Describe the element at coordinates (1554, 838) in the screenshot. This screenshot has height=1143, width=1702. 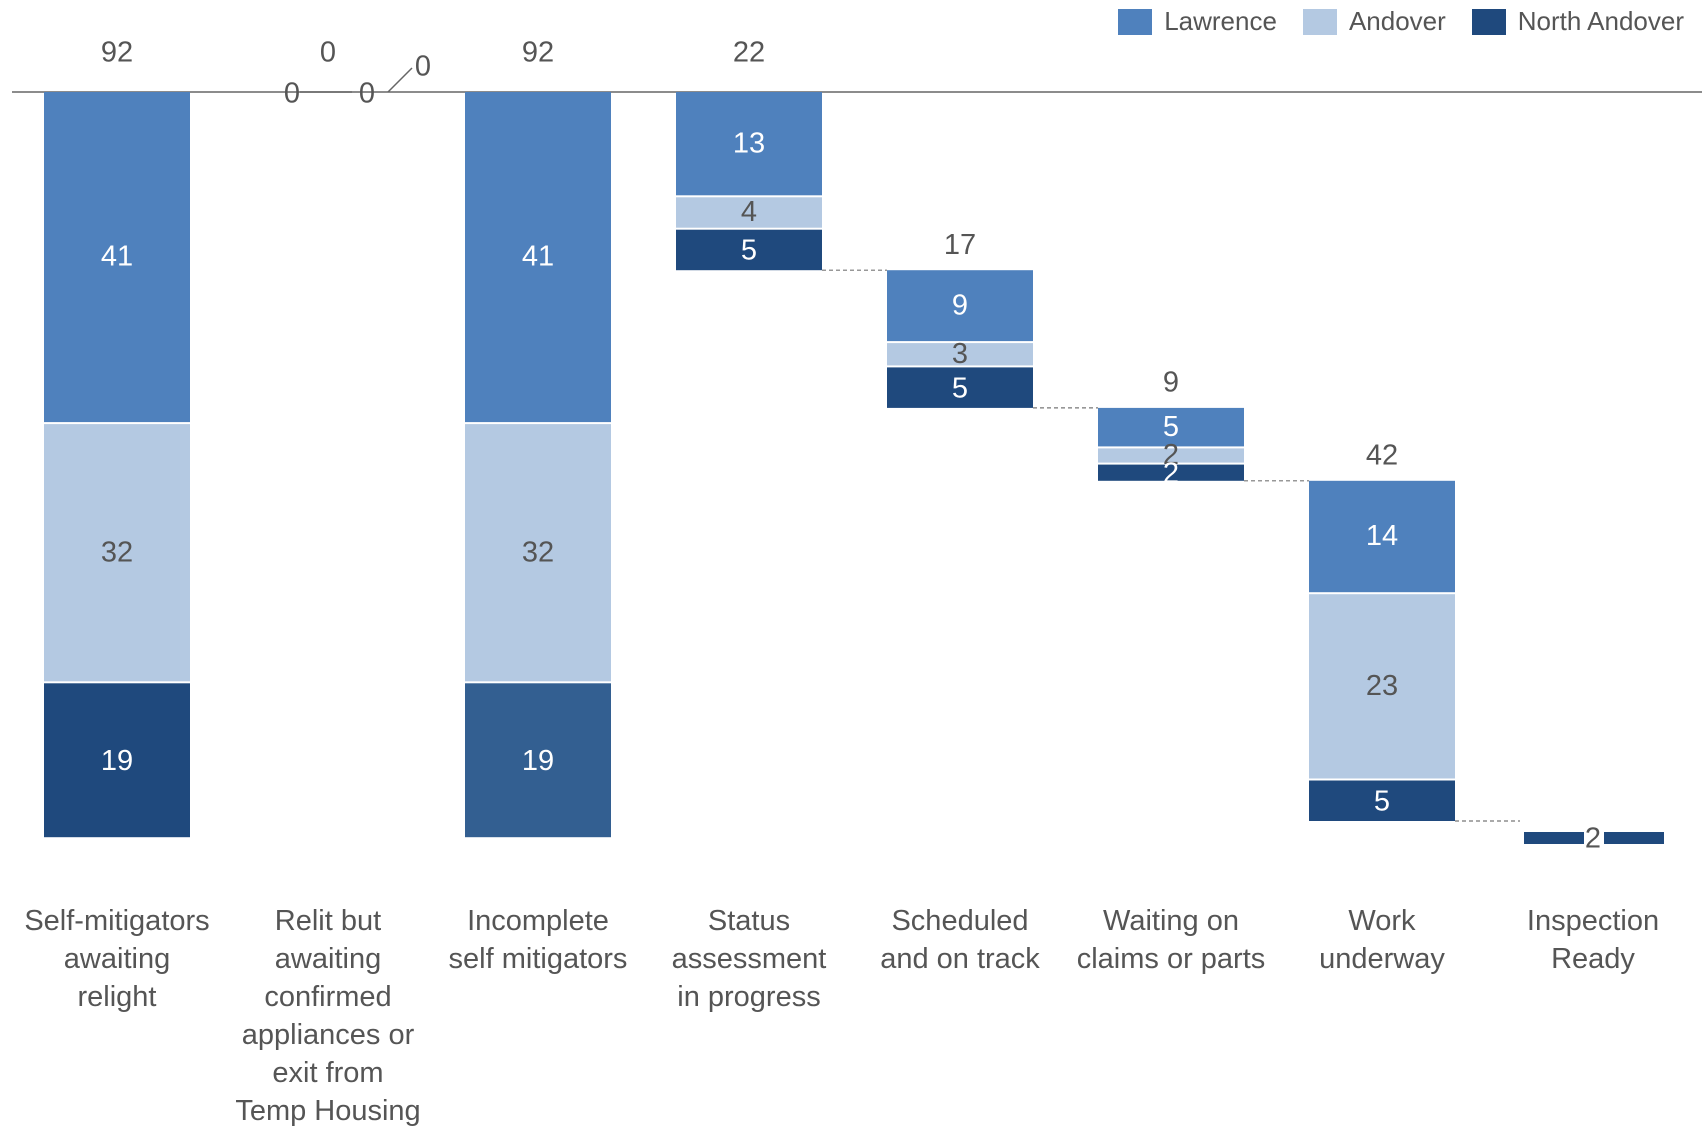
I see `bar-north-andover-7a` at that location.